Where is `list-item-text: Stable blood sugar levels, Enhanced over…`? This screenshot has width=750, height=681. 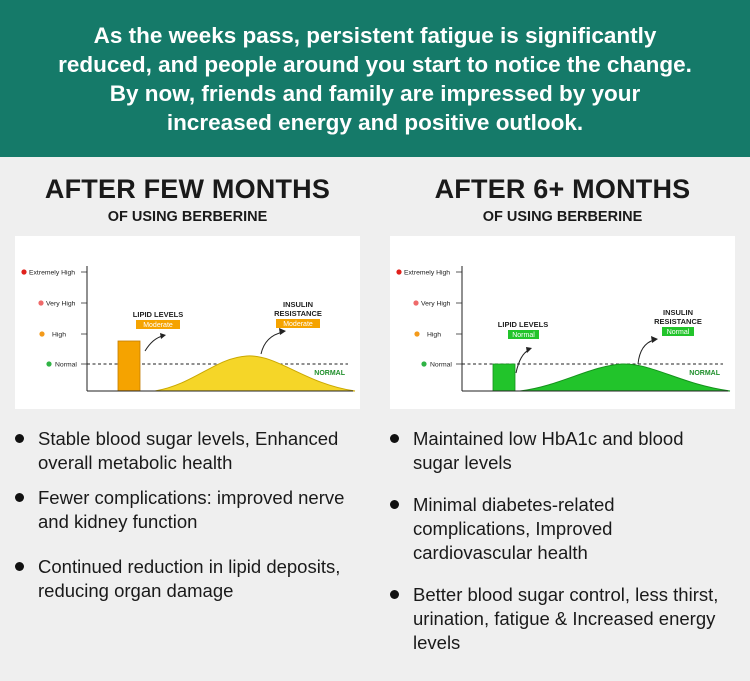
list-item-text: Stable blood sugar levels, Enhanced over… is located at coordinates (188, 450).